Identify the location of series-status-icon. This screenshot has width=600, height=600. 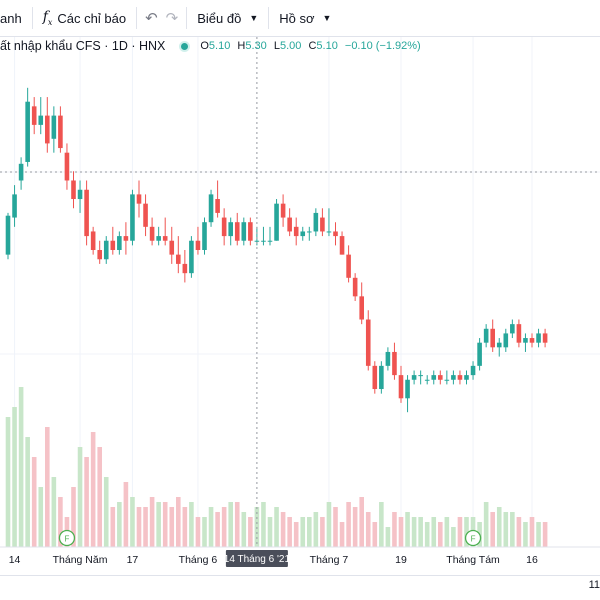
(185, 46).